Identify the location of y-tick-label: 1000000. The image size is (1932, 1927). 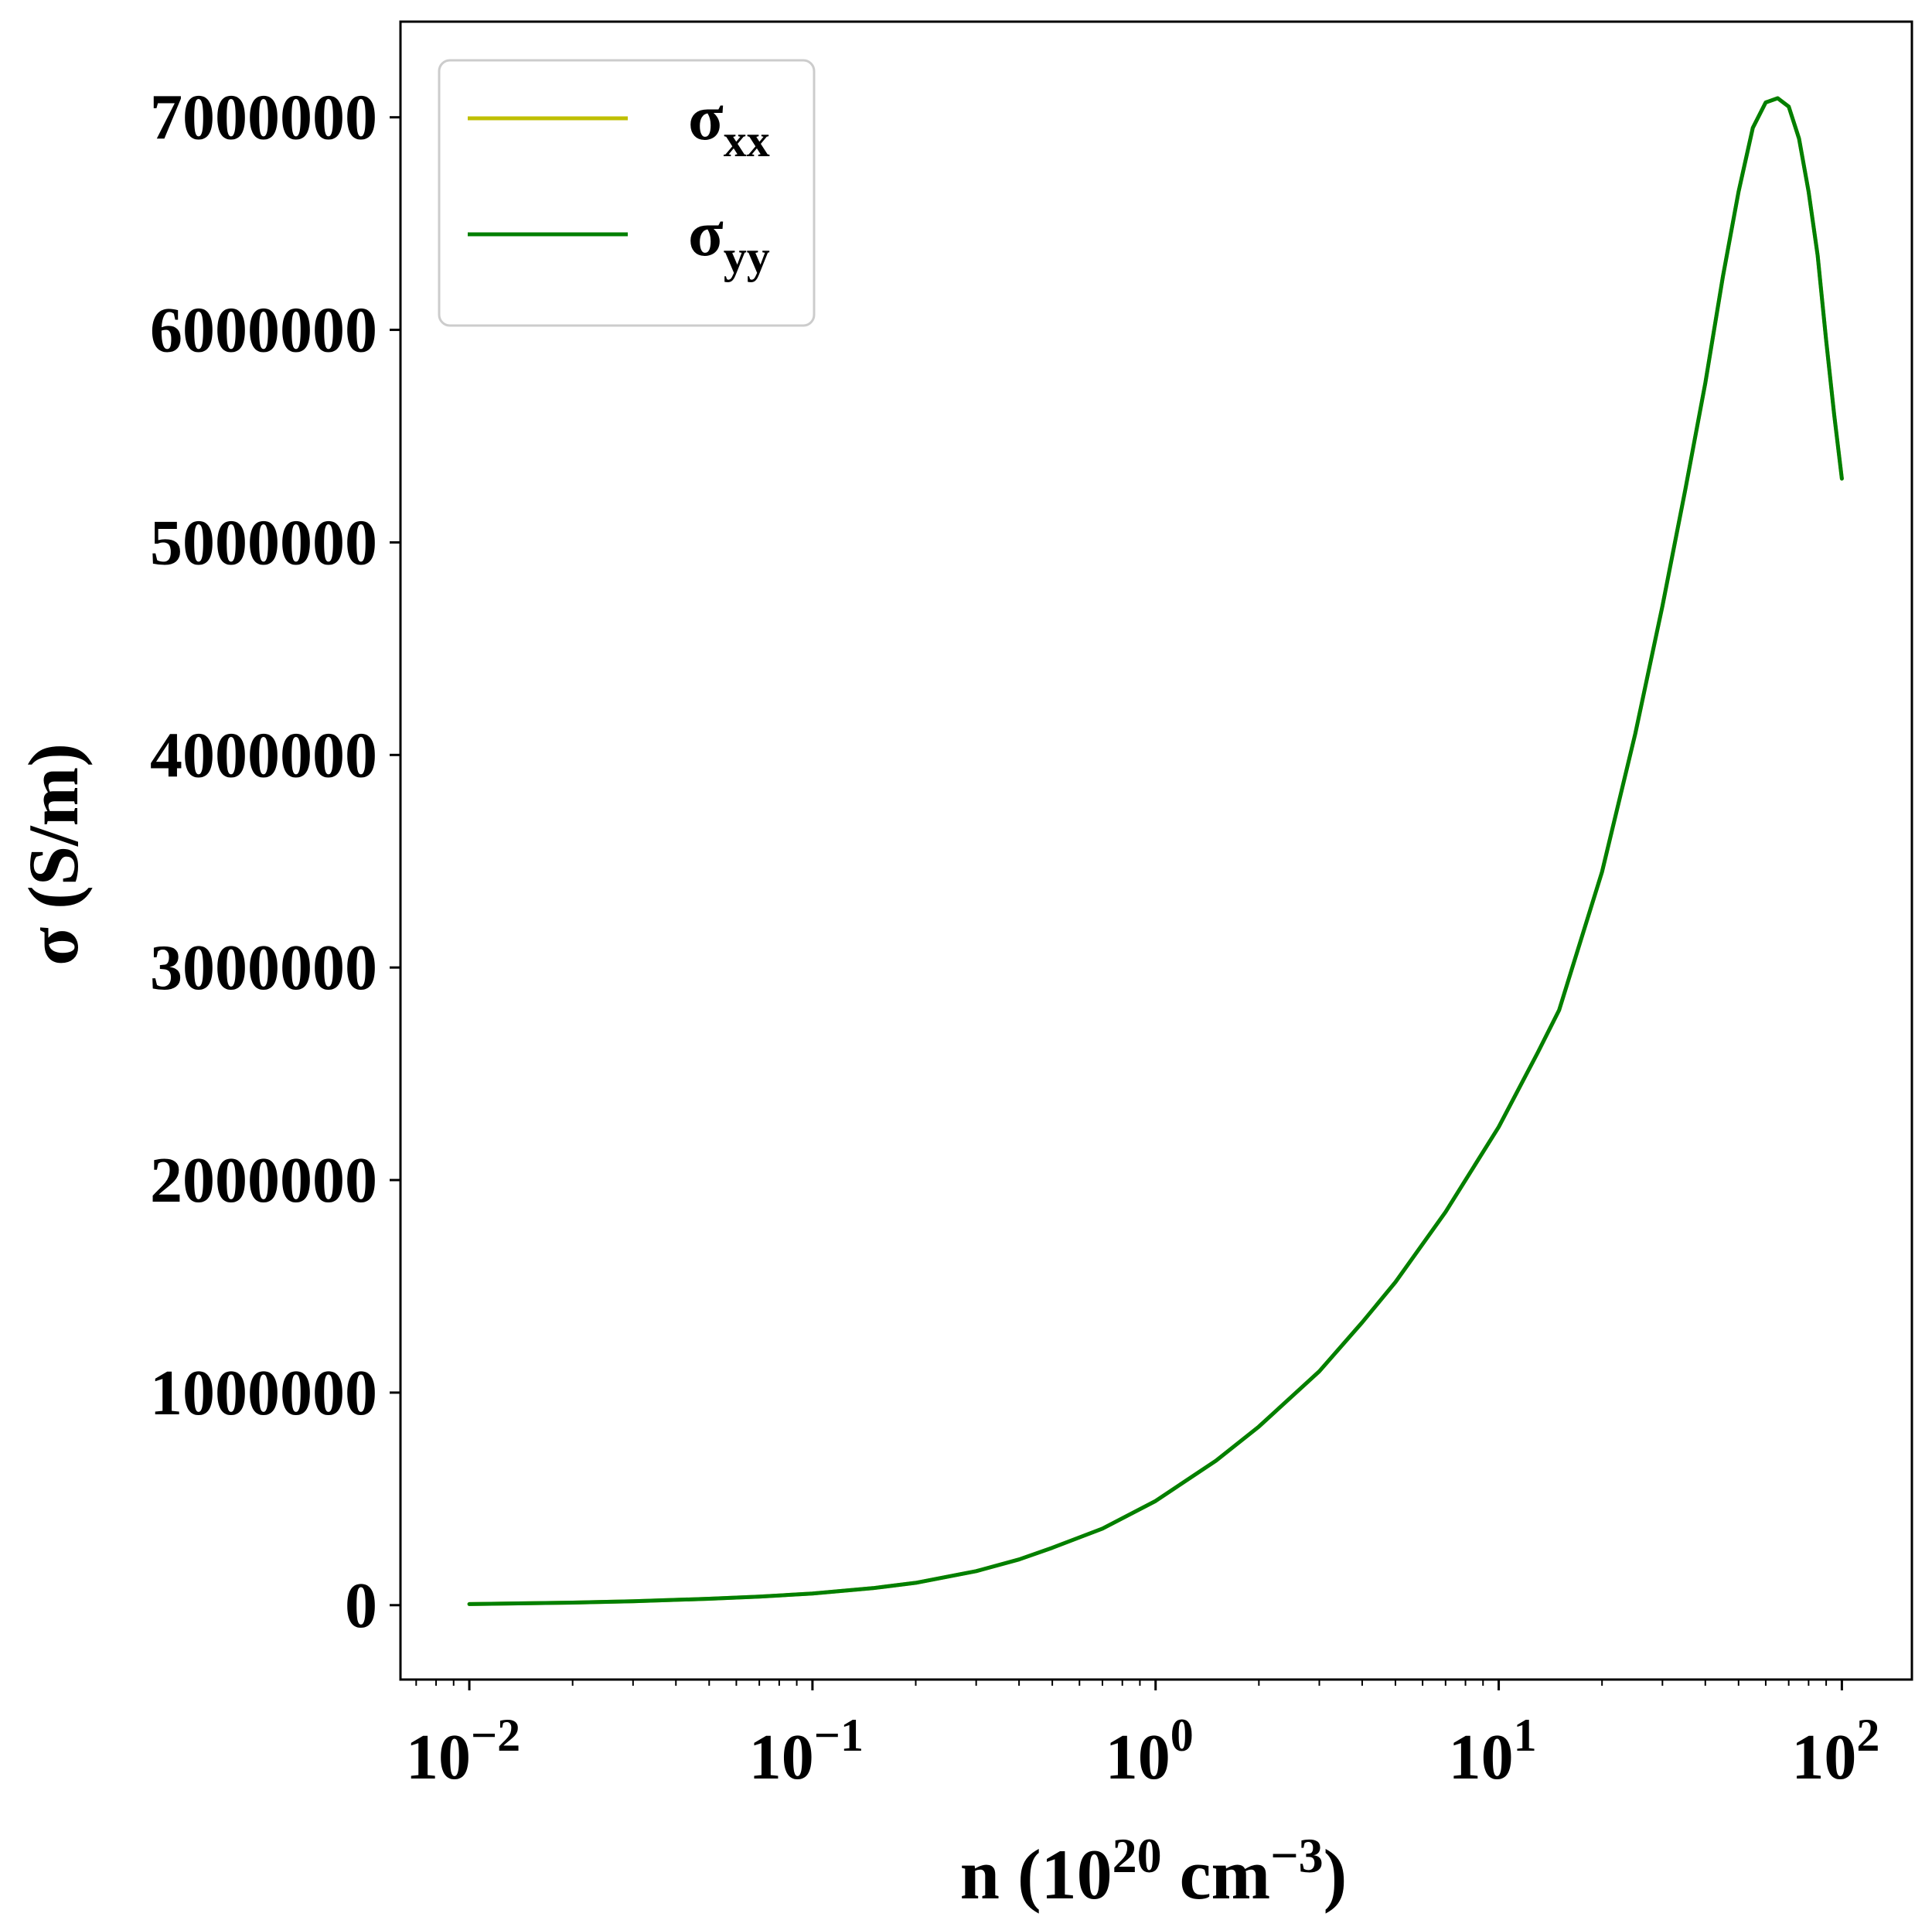
(263, 1393).